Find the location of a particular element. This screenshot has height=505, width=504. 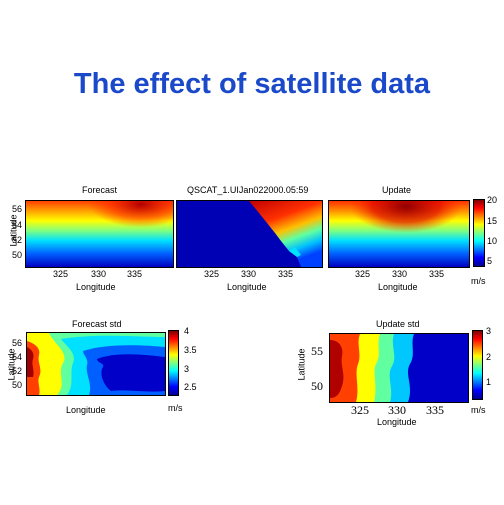

update-xlabel: Longitude is located at coordinates (398, 287).